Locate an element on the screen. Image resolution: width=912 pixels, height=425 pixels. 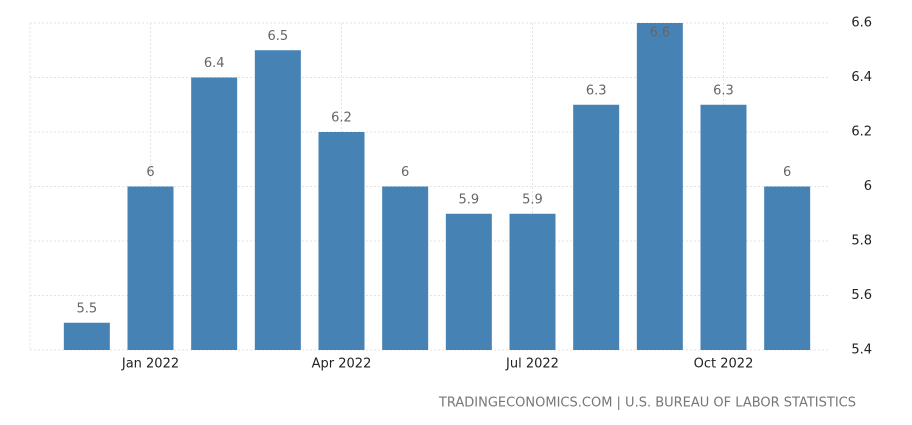
value-label: 6.2 is located at coordinates (341, 118).